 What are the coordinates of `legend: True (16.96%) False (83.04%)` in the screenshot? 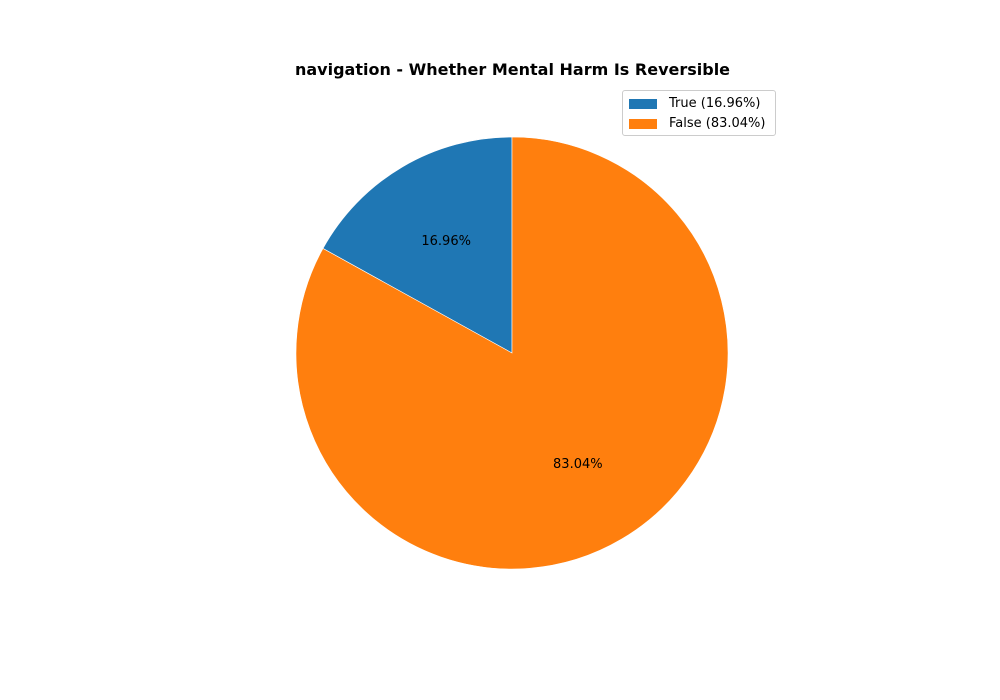 It's located at (699, 113).